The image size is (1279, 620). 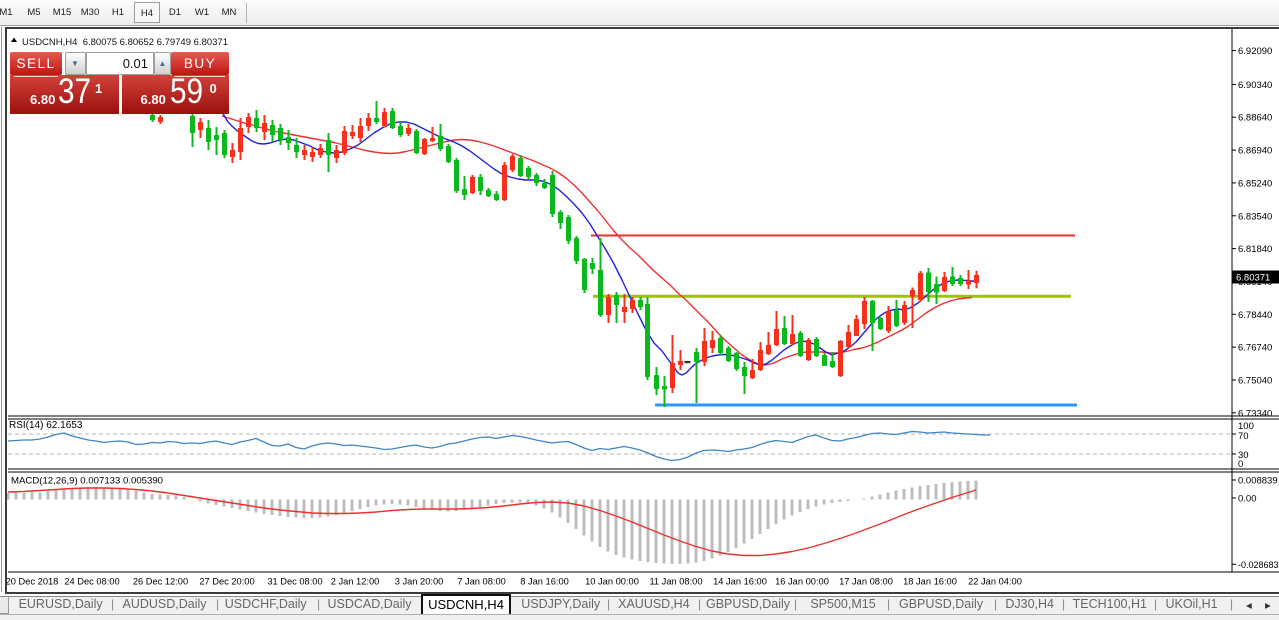 What do you see at coordinates (1247, 499) in the screenshot?
I see `svg-text: 0.00` at bounding box center [1247, 499].